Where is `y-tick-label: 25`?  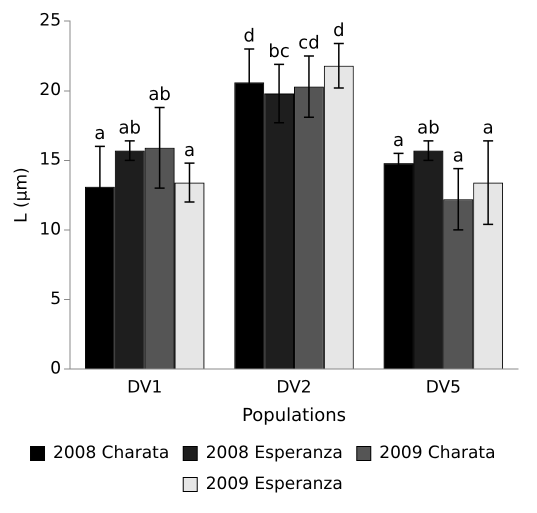 y-tick-label: 25 is located at coordinates (50, 20).